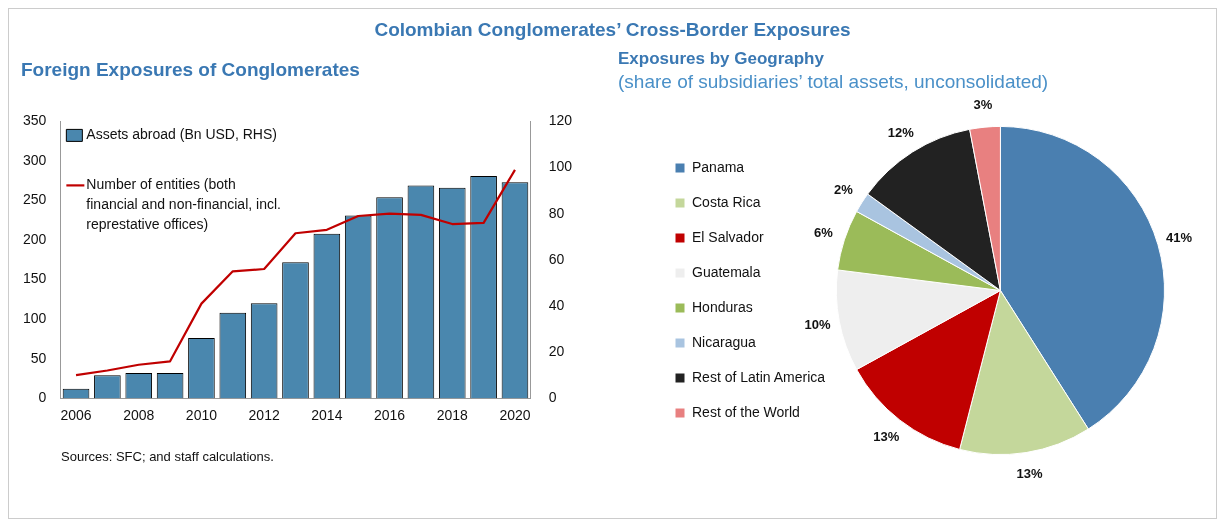 The width and height of the screenshot is (1225, 527). What do you see at coordinates (746, 411) in the screenshot?
I see `legend-label: Rest of the World` at bounding box center [746, 411].